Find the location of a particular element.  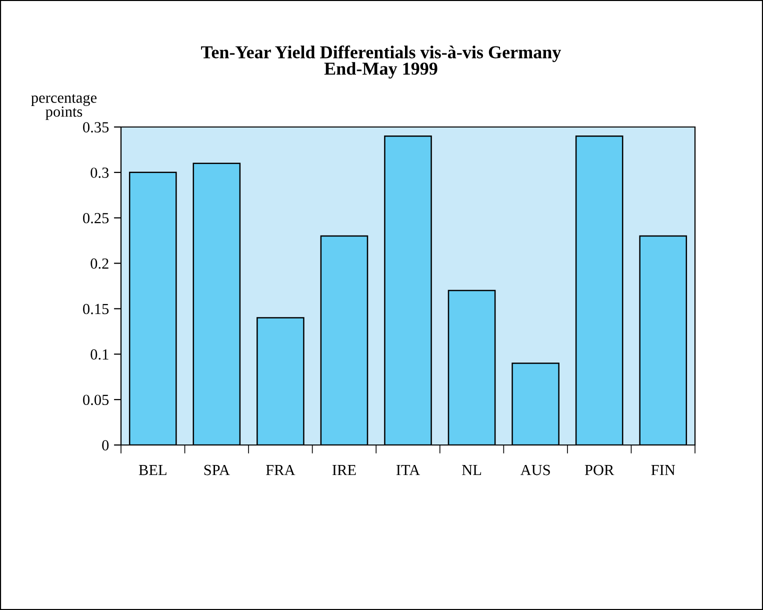

x-tick-label: FRA is located at coordinates (281, 470).